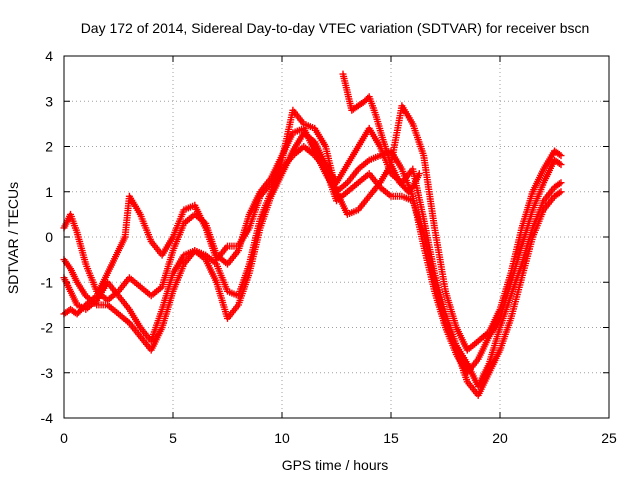 The image size is (640, 480). I want to click on x-tick-label: 25, so click(609, 438).